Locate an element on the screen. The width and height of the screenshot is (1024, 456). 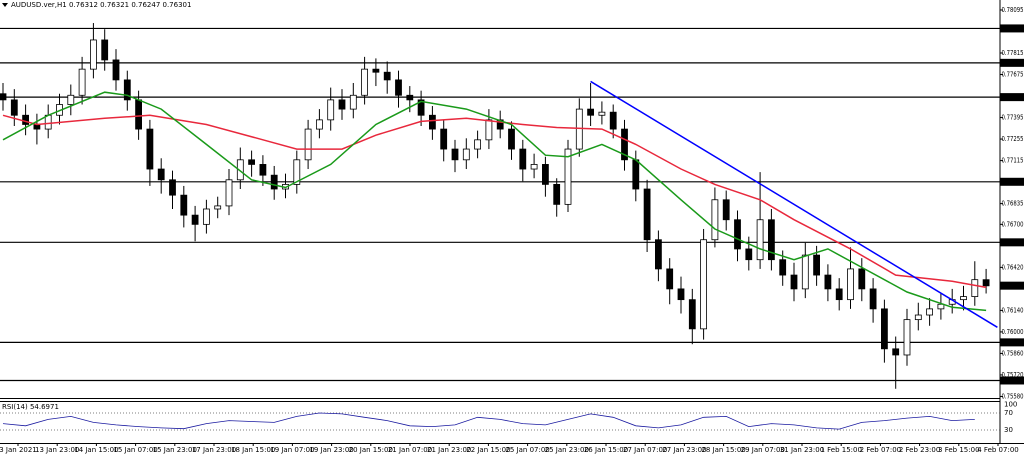
x-tick-label: 1 Feb 15:00 is located at coordinates (840, 450).